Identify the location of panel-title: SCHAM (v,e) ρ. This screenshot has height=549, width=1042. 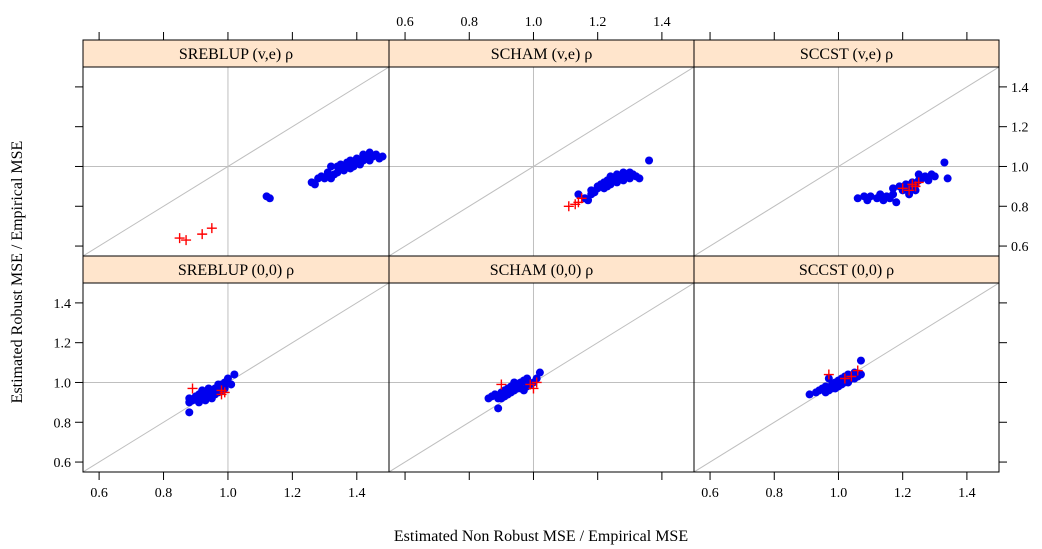
(542, 54).